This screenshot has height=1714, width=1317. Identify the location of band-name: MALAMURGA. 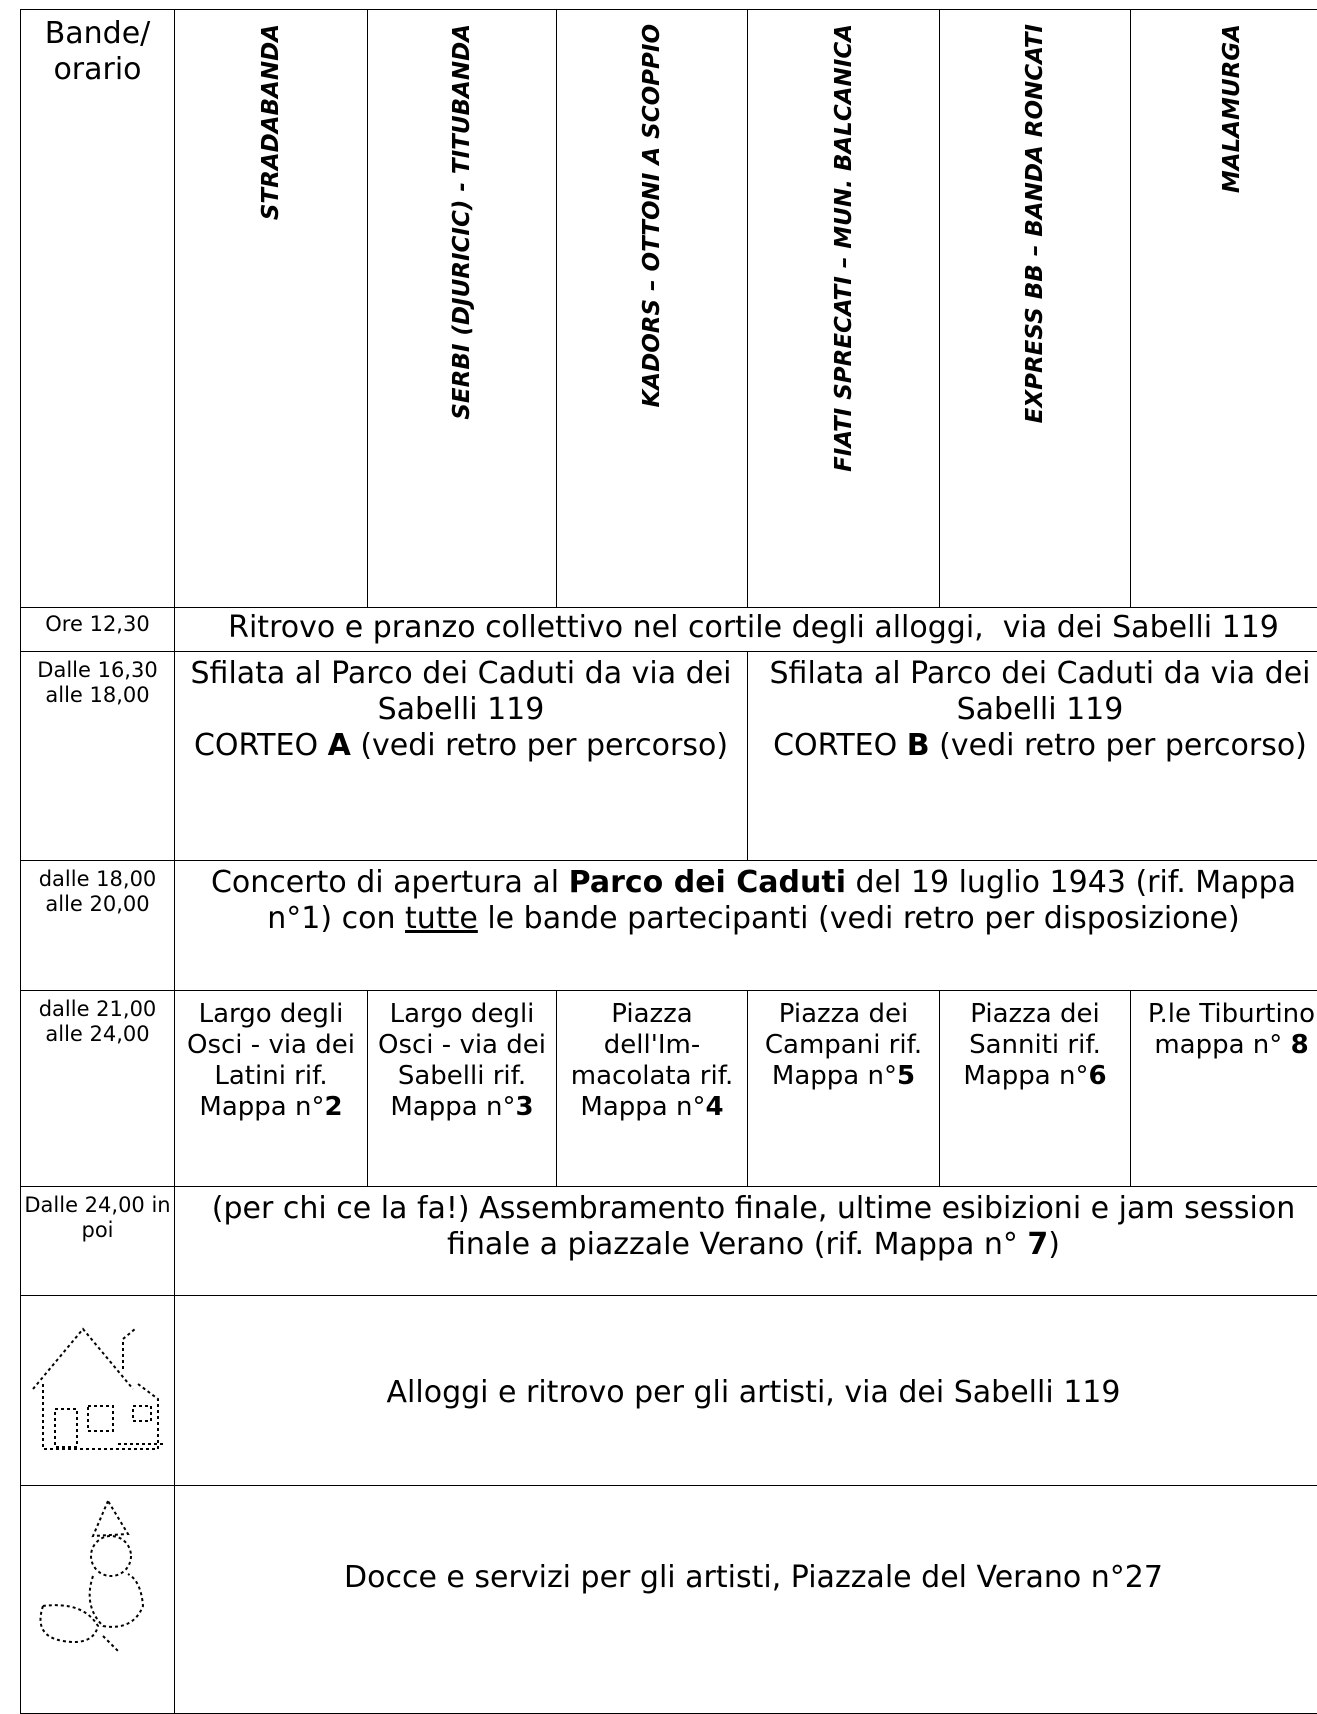
(1232, 108).